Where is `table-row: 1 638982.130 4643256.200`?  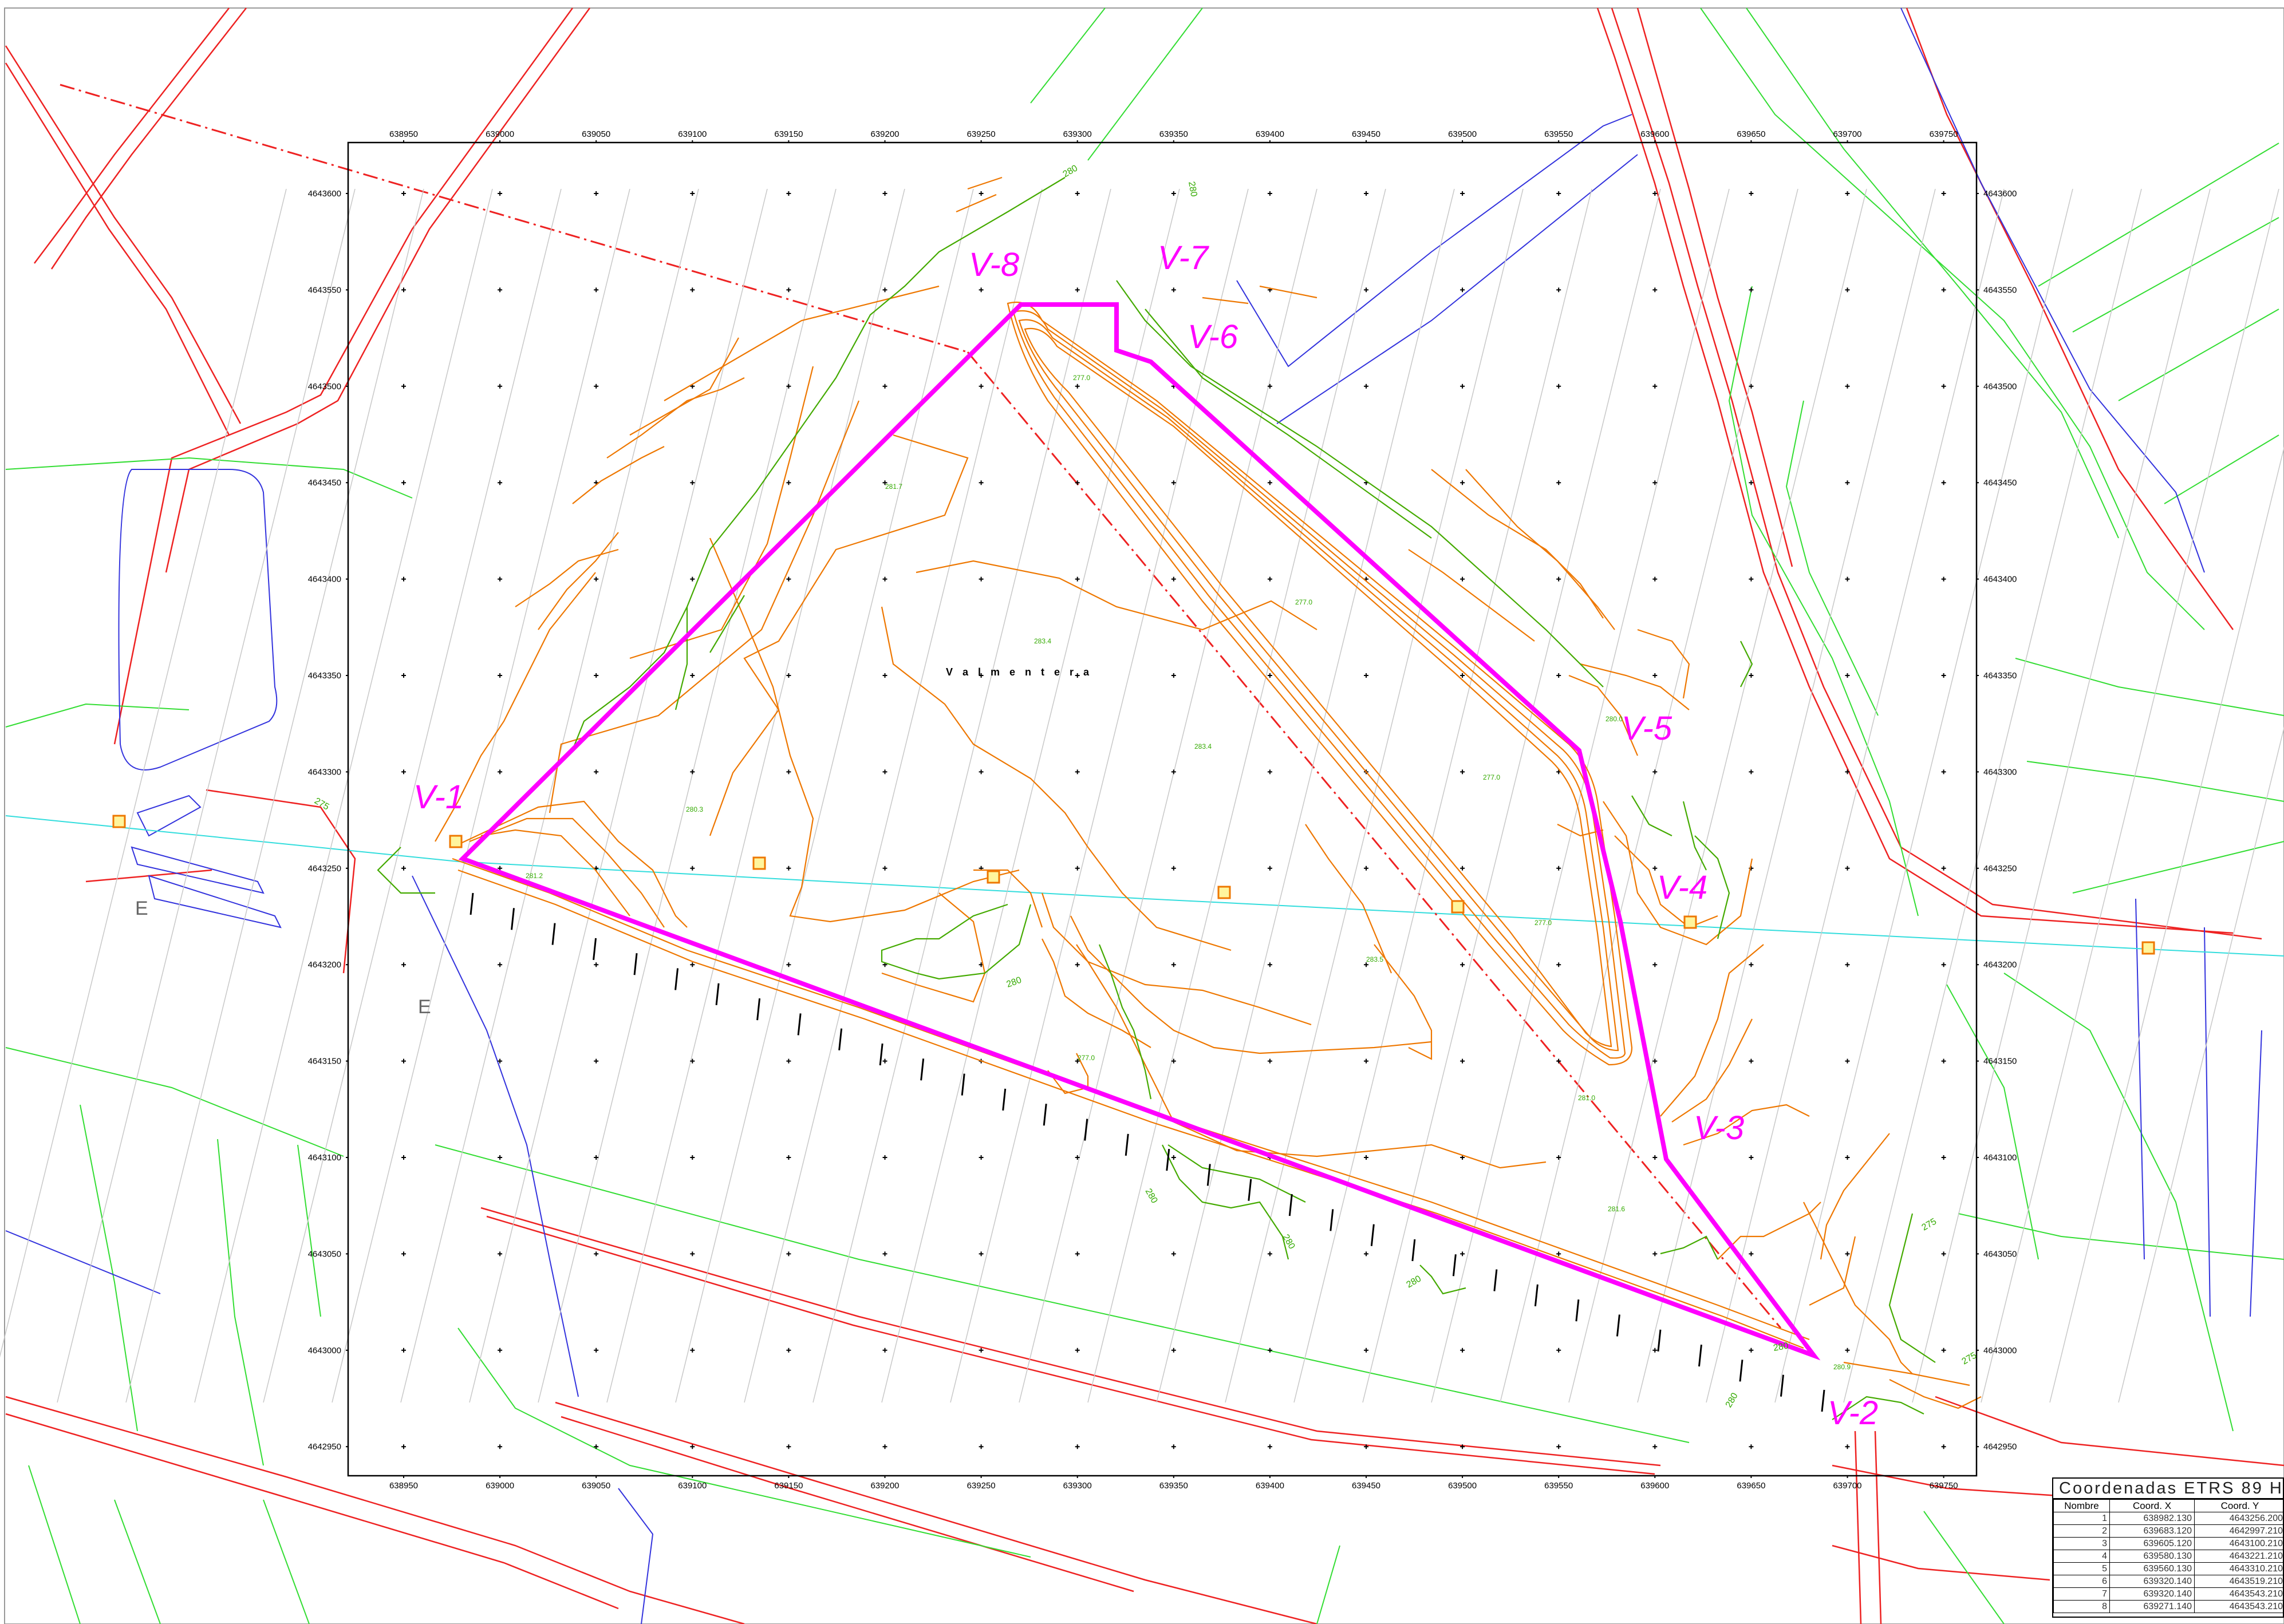 table-row: 1 638982.130 4643256.200 is located at coordinates (2168, 1518).